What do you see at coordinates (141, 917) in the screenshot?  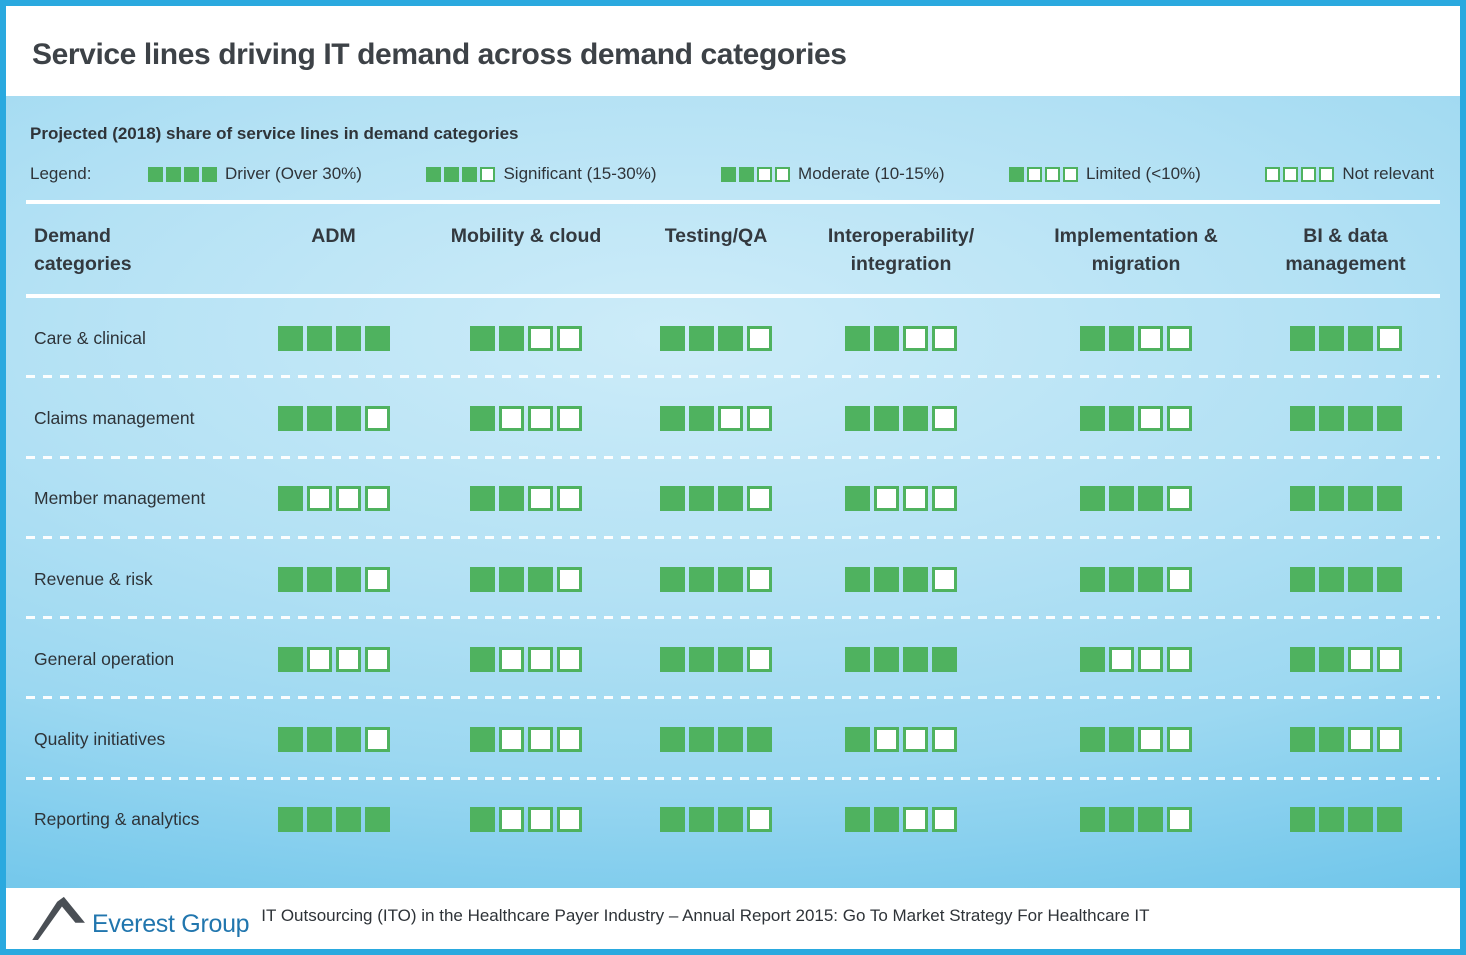 I see `brand: Everest Group` at bounding box center [141, 917].